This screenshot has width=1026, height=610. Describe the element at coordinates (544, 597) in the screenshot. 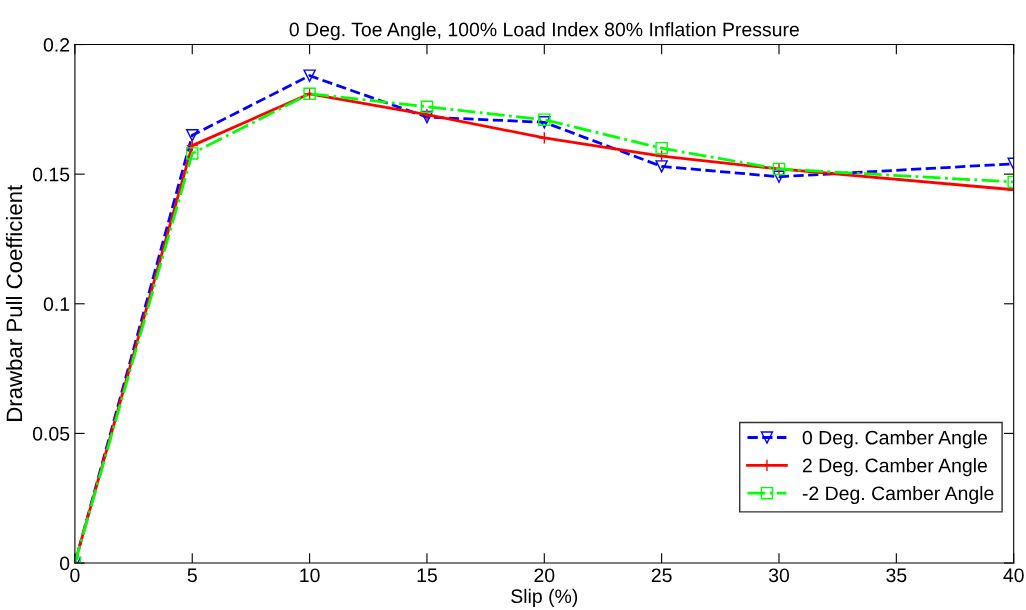

I see `x-axis-title: Slip (%)` at that location.